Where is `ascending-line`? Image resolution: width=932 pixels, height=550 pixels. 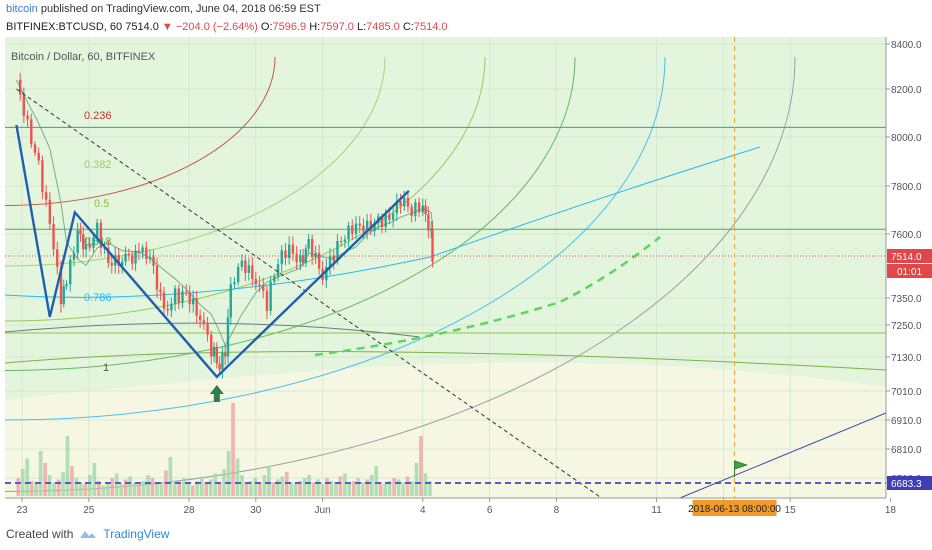 ascending-line is located at coordinates (782, 455).